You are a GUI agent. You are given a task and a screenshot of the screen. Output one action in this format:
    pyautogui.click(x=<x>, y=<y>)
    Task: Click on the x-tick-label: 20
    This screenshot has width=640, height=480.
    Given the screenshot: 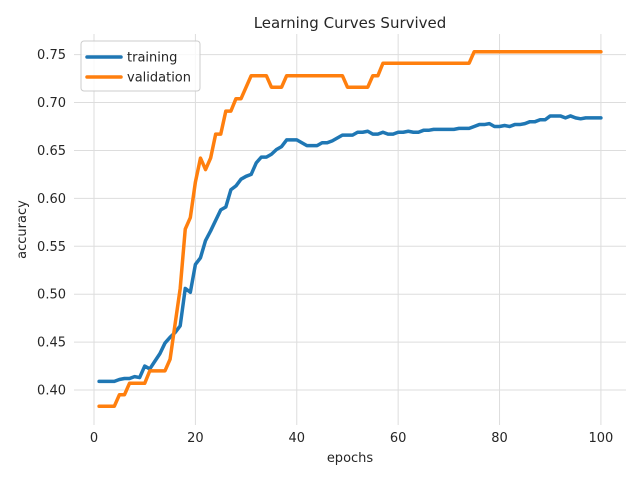 What is the action you would take?
    pyautogui.click(x=195, y=438)
    